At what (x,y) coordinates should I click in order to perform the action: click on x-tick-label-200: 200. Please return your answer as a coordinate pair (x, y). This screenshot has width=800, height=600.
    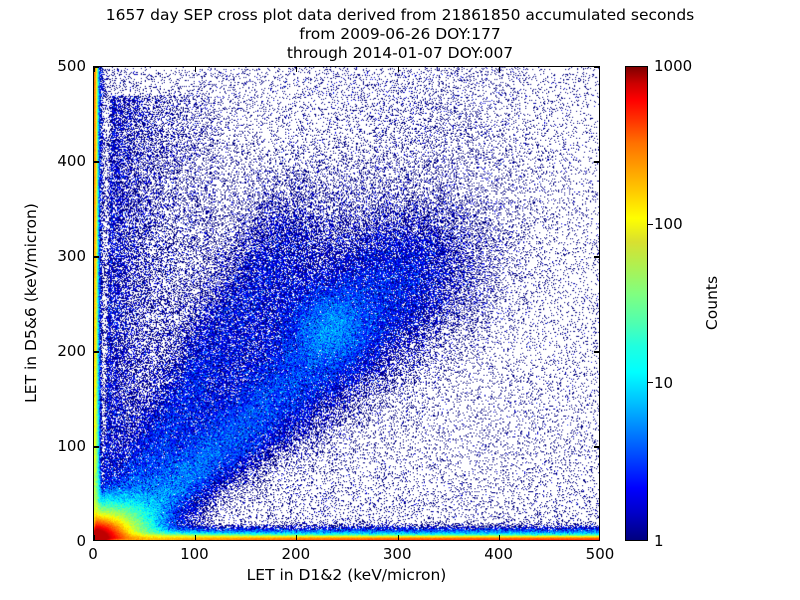
    Looking at the image, I should click on (296, 554).